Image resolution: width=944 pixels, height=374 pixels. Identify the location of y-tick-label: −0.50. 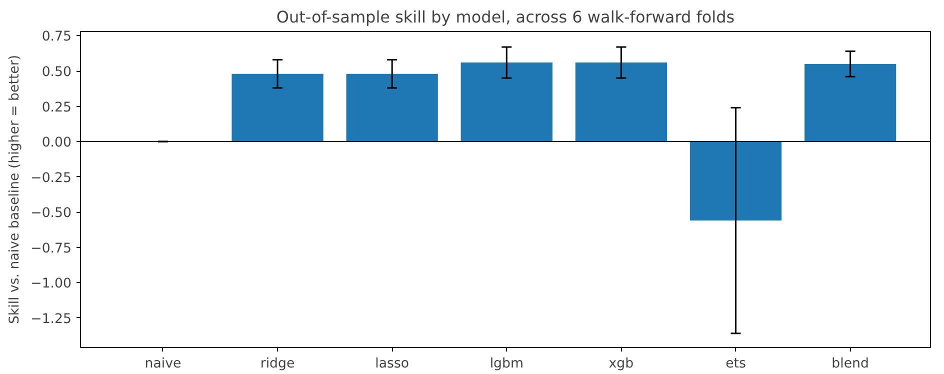
(51, 214).